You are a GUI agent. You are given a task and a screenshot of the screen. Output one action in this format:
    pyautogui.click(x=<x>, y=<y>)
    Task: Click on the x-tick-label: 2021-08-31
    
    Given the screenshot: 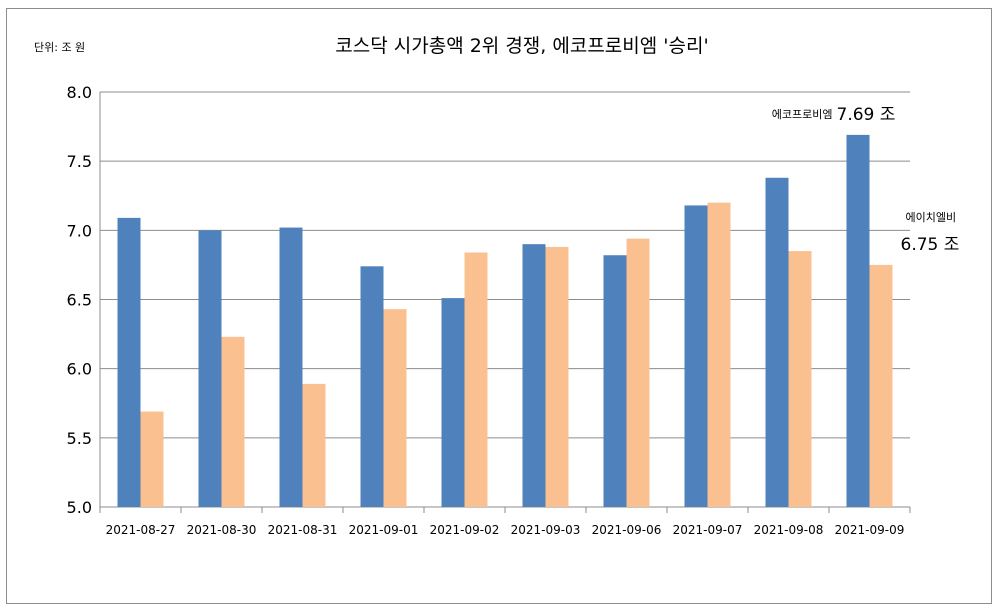 What is the action you would take?
    pyautogui.click(x=303, y=530)
    